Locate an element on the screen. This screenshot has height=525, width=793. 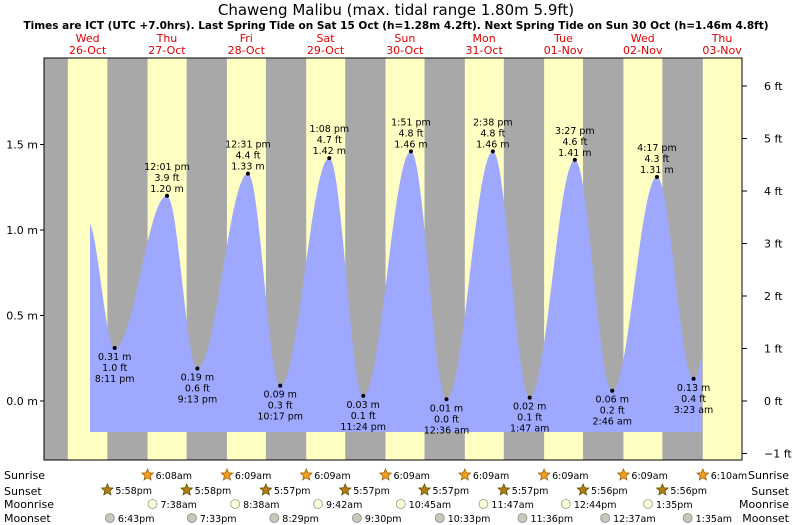
moonrise-time-0: 7:38am is located at coordinates (179, 505).